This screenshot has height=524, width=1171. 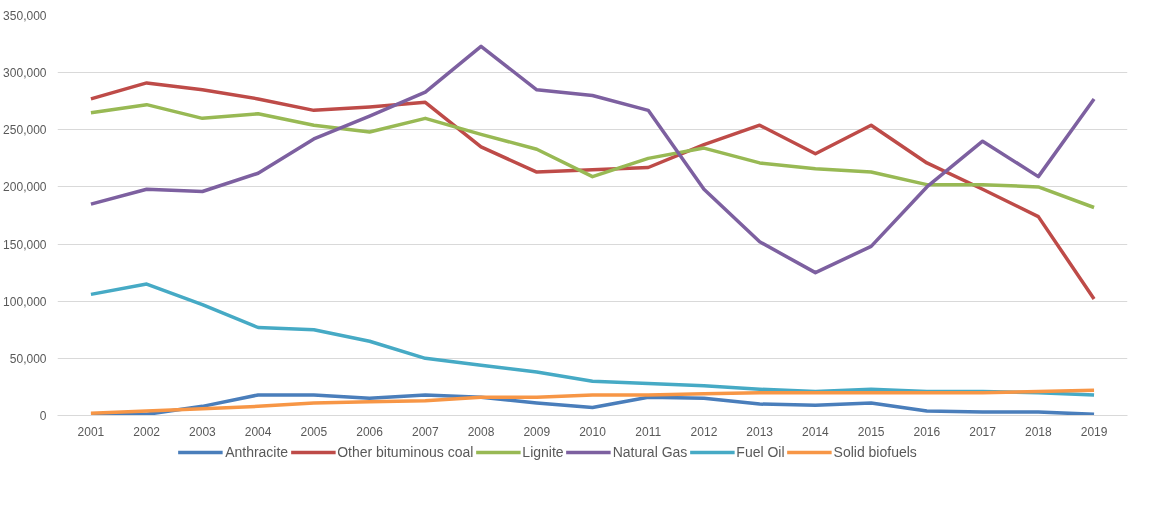 What do you see at coordinates (258, 431) in the screenshot?
I see `x-tick-label: 2004` at bounding box center [258, 431].